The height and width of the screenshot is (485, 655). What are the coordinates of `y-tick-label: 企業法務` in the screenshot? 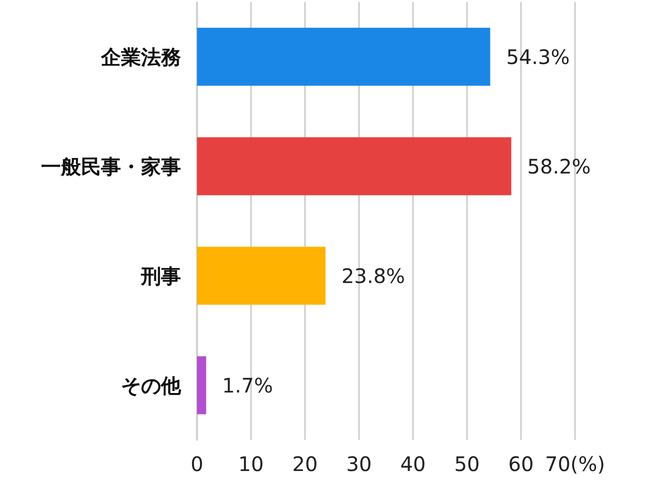 It's located at (140, 56).